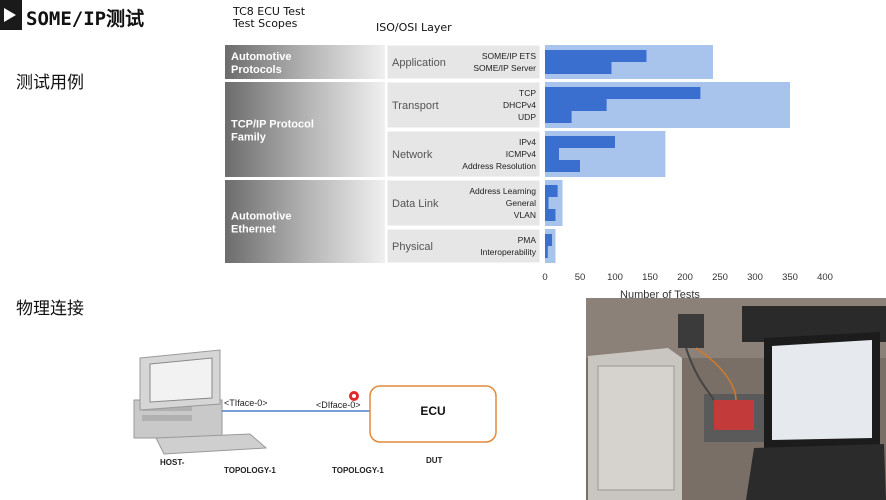 The width and height of the screenshot is (886, 500). I want to click on bar-icmpv4, so click(552, 154).